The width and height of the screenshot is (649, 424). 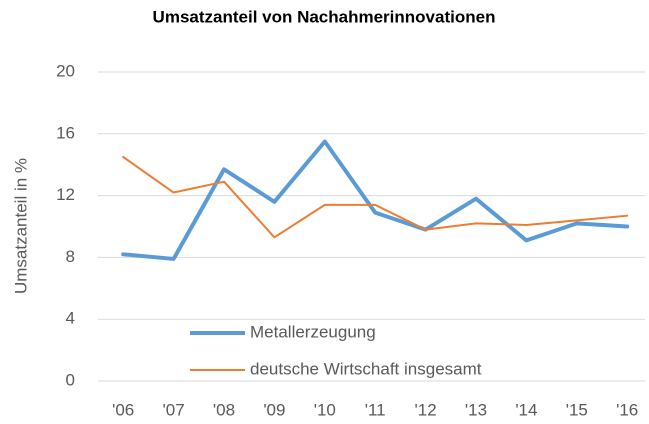 What do you see at coordinates (274, 409) in the screenshot?
I see `x-tick-label: '09` at bounding box center [274, 409].